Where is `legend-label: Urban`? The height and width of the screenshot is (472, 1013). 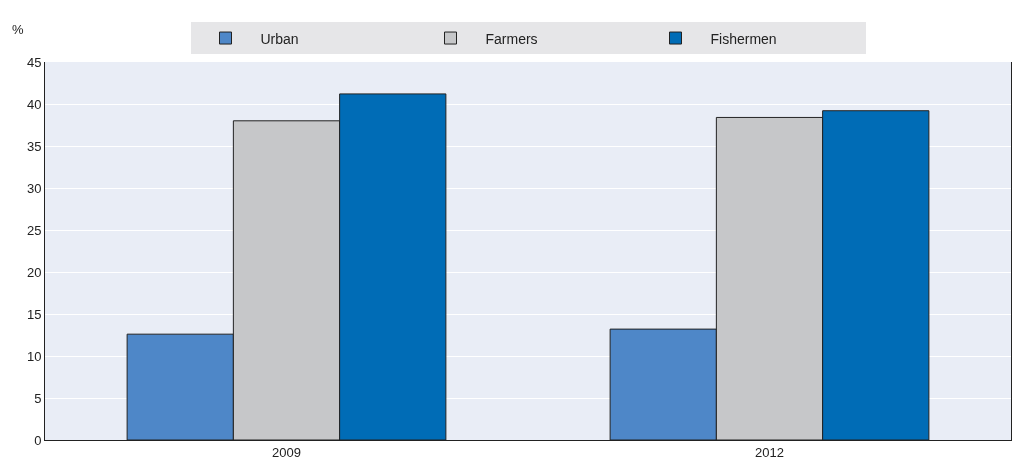 legend-label: Urban is located at coordinates (279, 38).